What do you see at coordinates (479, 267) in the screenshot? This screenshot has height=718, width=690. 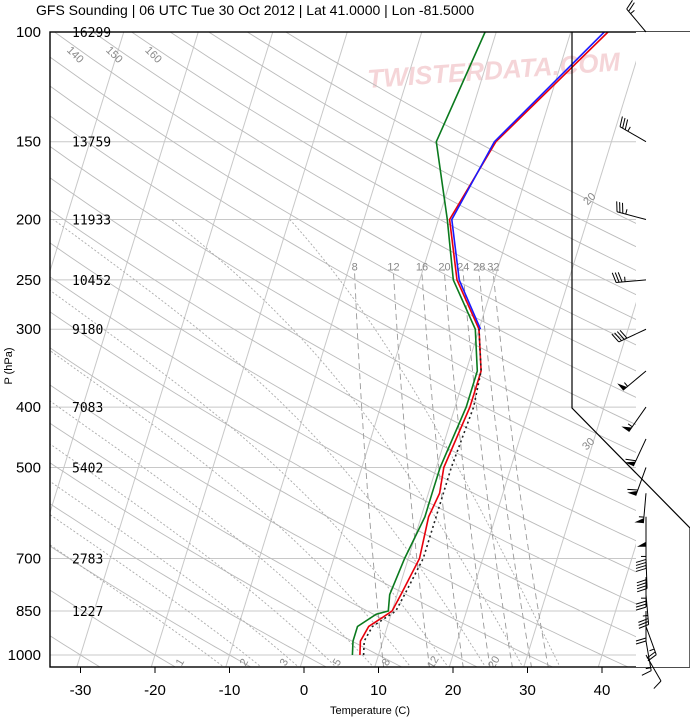 I see `mixing-ratio-label: 28` at bounding box center [479, 267].